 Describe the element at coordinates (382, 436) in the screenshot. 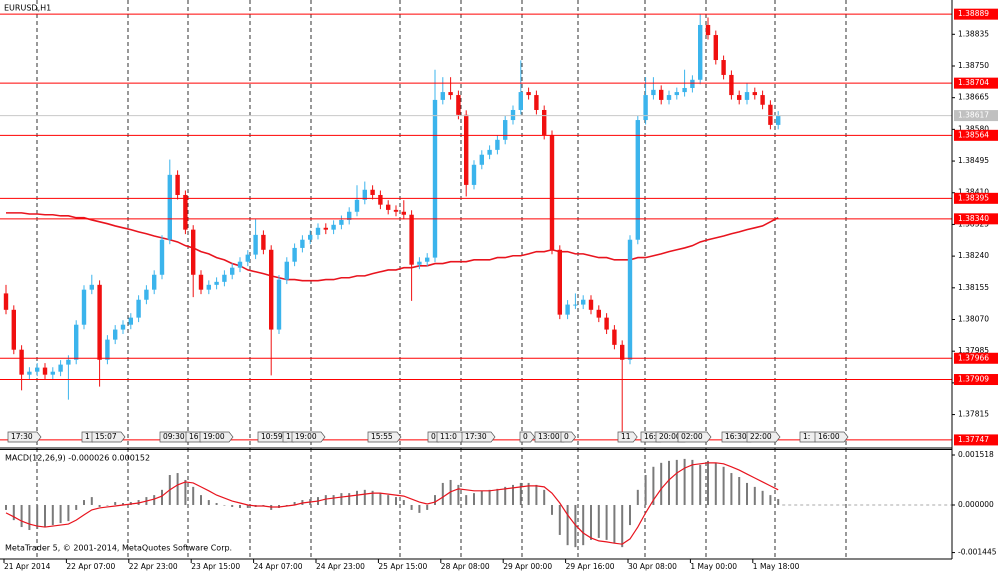

I see `event-label: 15:55` at that location.